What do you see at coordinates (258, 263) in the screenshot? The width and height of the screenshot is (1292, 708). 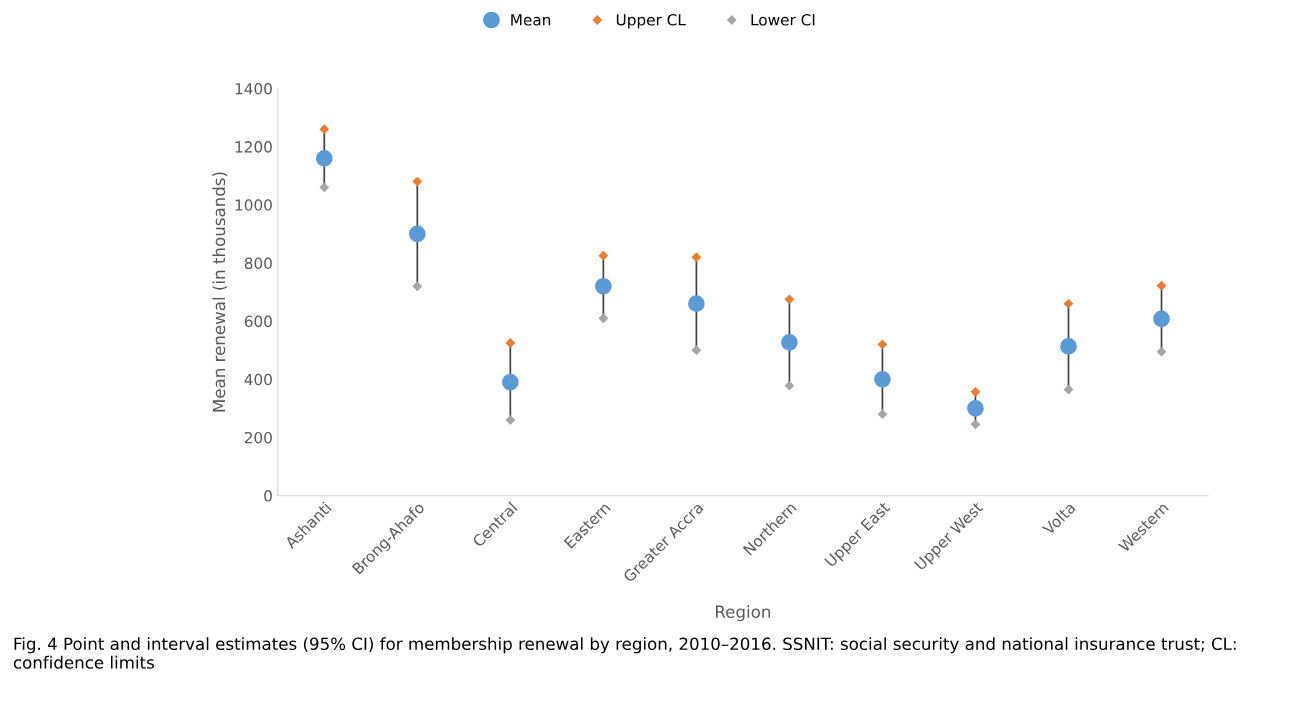 I see `y-tick-label: 800` at bounding box center [258, 263].